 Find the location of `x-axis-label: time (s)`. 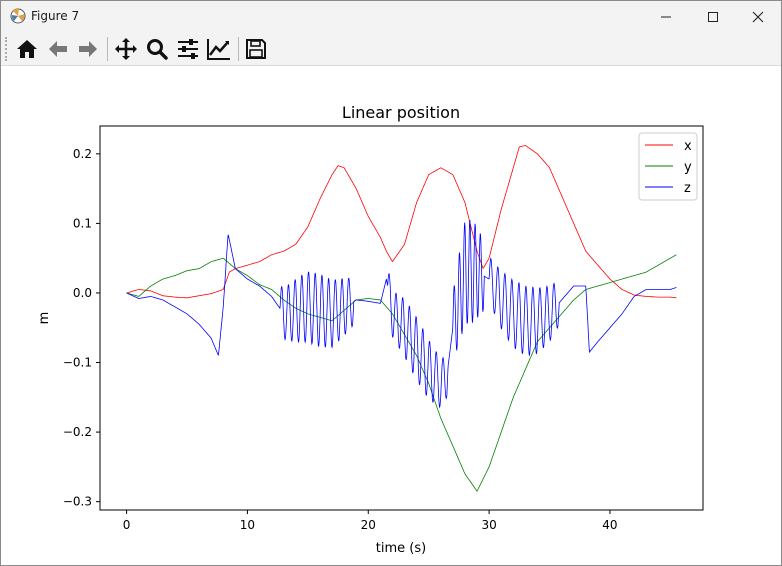

x-axis-label: time (s) is located at coordinates (401, 548).